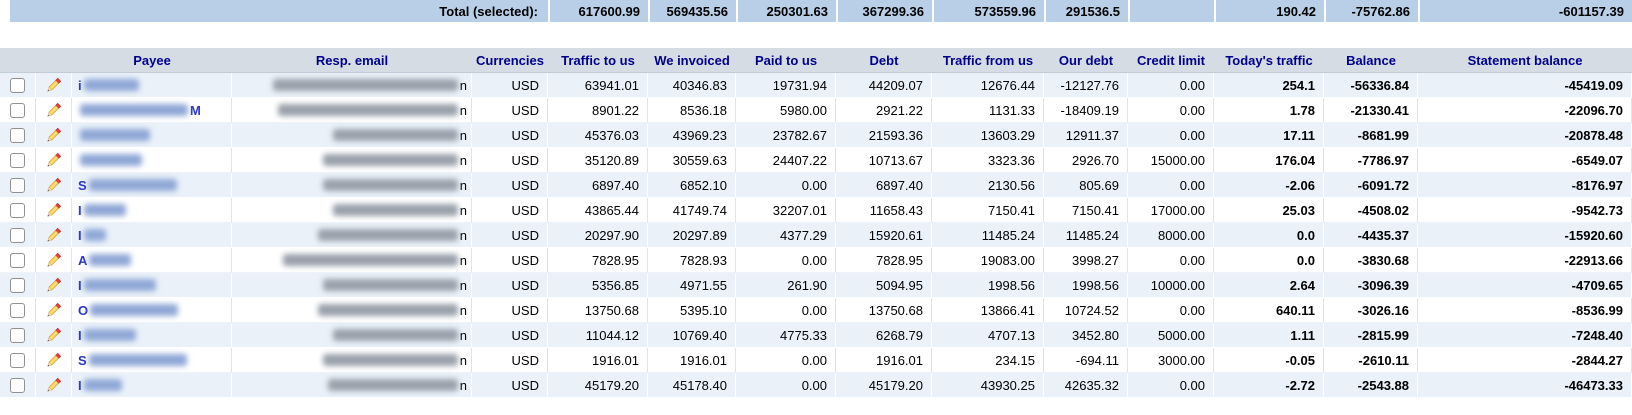 Image resolution: width=1632 pixels, height=415 pixels. I want to click on debt-cell: 5094.95, so click(884, 285).